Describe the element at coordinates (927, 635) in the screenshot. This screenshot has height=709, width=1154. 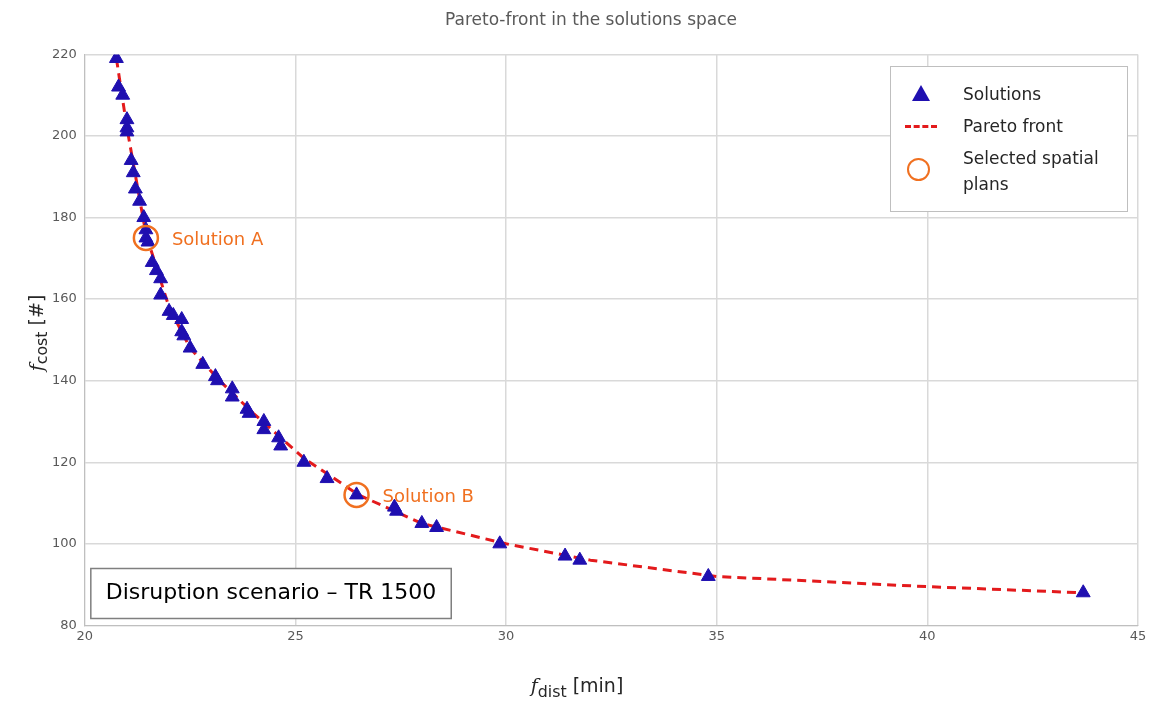
I see `x-tick-label: 40` at that location.